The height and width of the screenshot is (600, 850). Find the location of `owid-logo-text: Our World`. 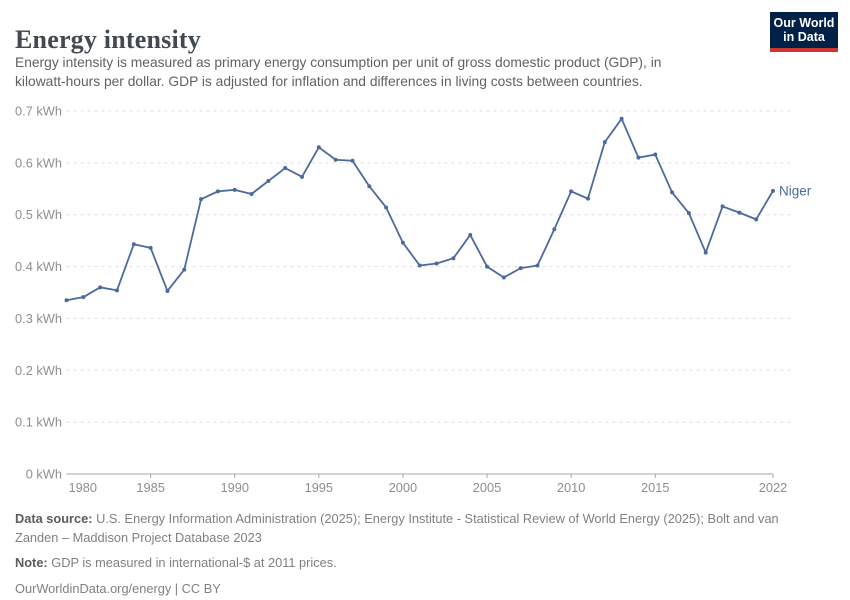

owid-logo-text: Our World is located at coordinates (804, 22).